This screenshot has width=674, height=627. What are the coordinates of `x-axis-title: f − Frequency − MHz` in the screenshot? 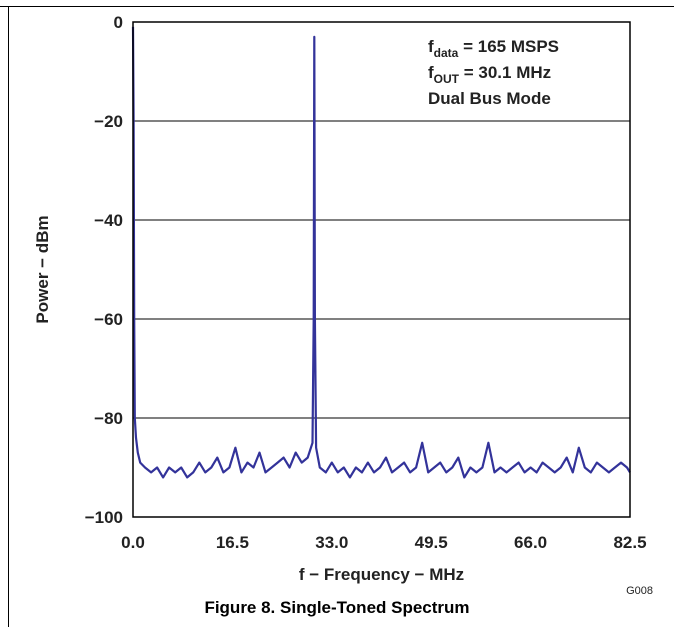 It's located at (381, 574).